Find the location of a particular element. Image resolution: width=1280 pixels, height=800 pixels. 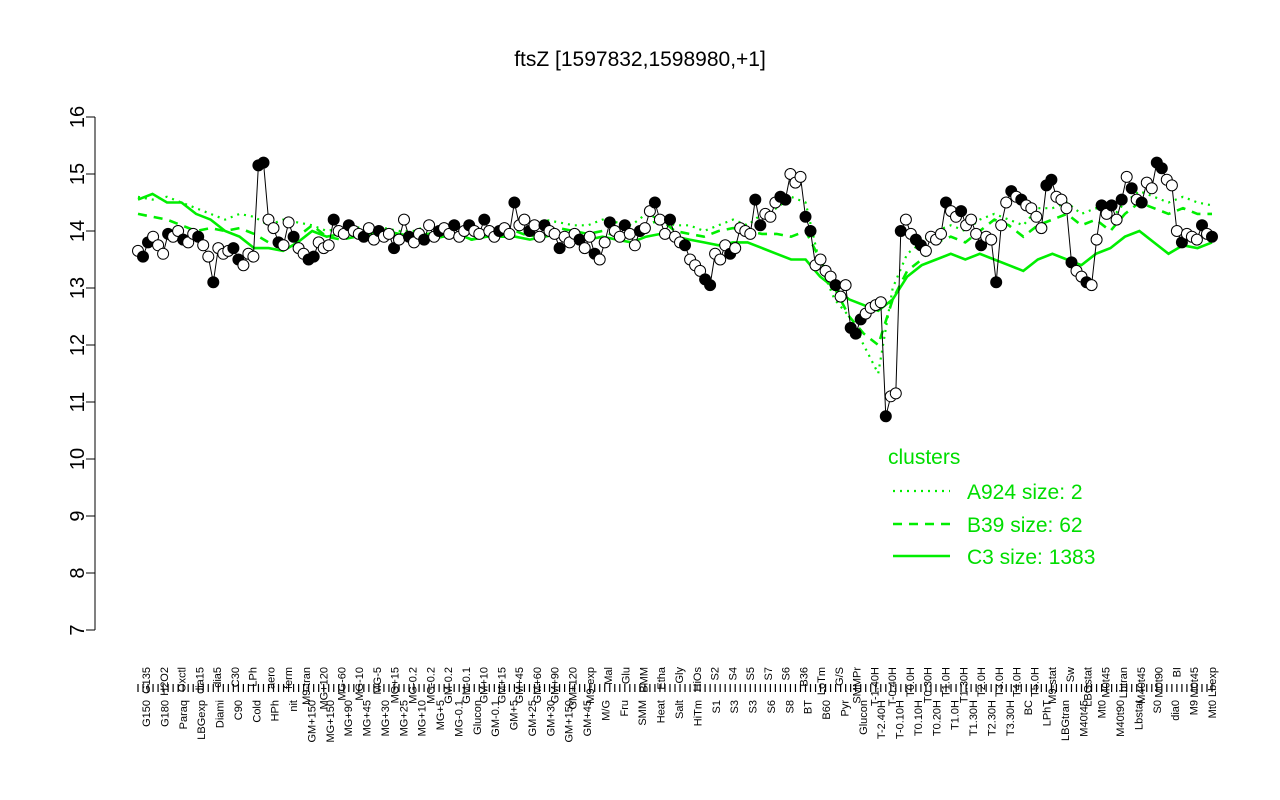

x-tick-label-bottom: MG-0.1 is located at coordinates (459, 718).